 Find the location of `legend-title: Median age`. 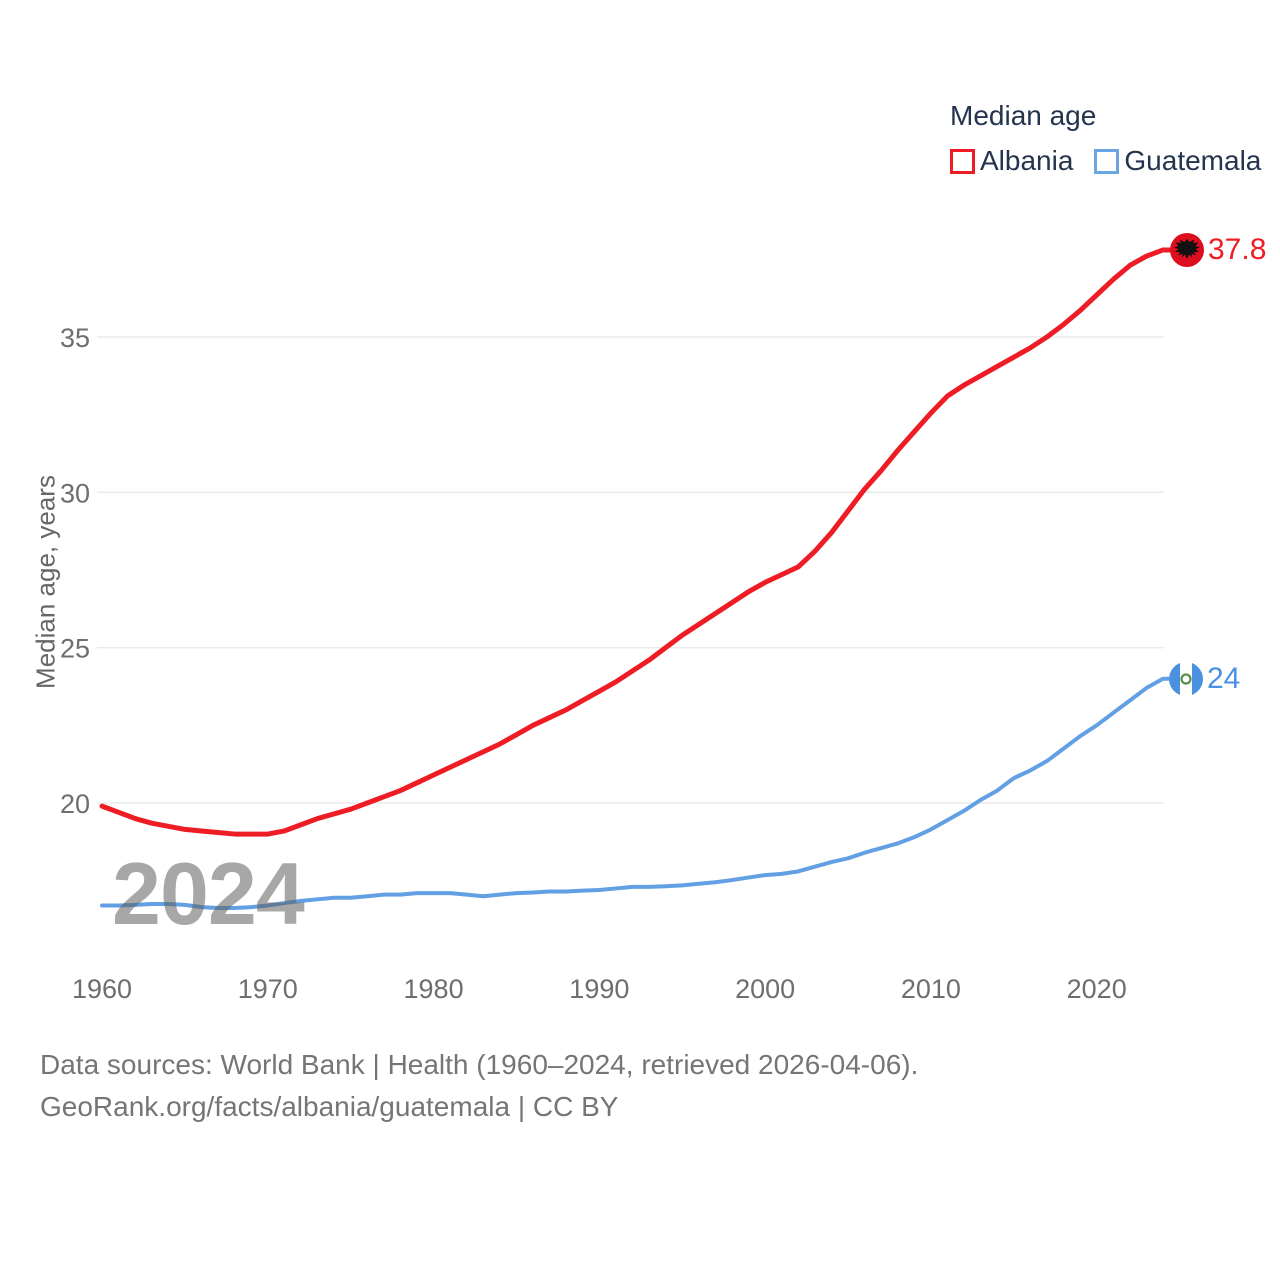

legend-title: Median age is located at coordinates (1023, 115).